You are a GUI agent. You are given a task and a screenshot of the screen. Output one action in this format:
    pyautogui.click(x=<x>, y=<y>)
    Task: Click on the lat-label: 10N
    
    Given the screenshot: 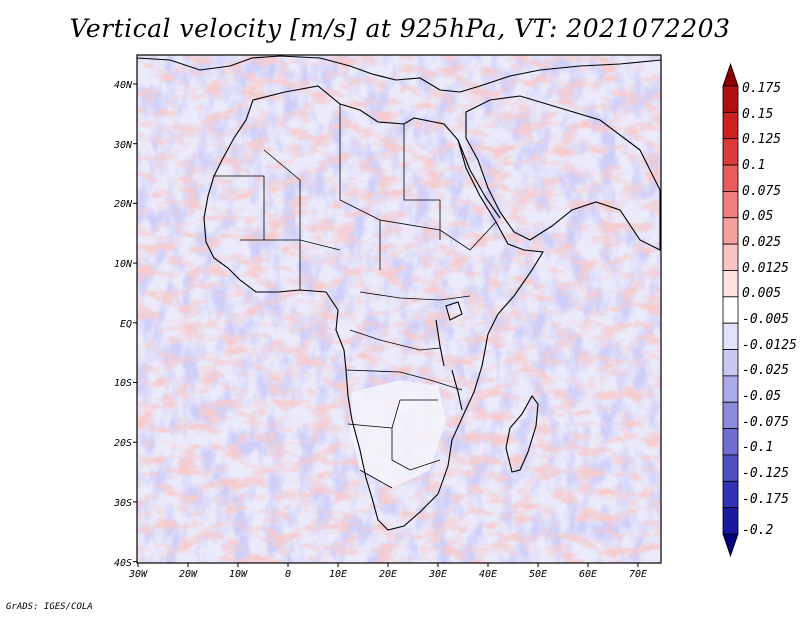 What is the action you would take?
    pyautogui.click(x=123, y=264)
    